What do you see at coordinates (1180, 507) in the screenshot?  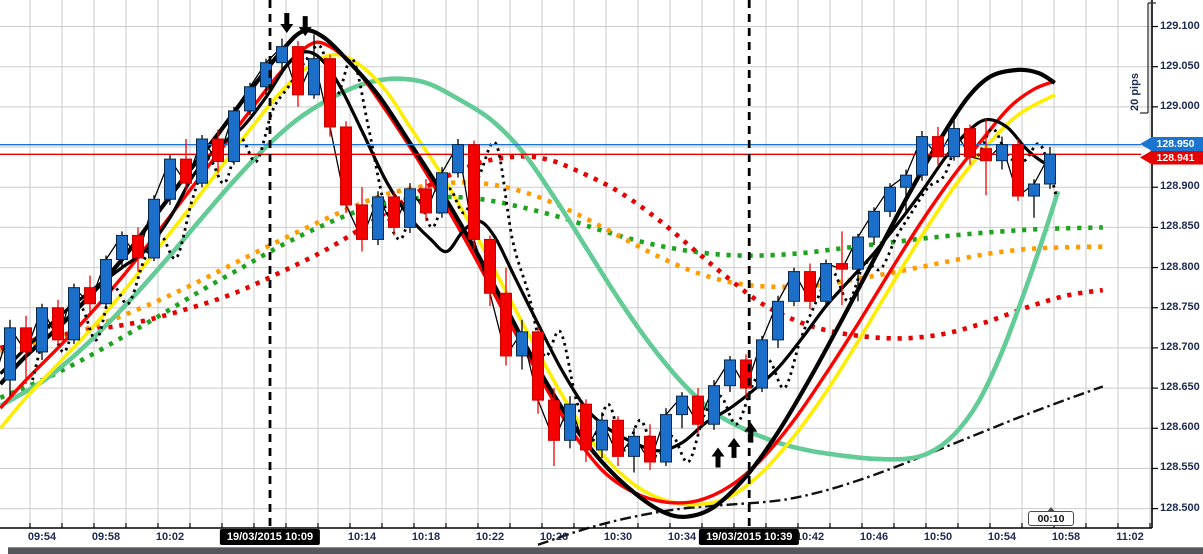 I see `y-axis-label: 128.500` at bounding box center [1180, 507].